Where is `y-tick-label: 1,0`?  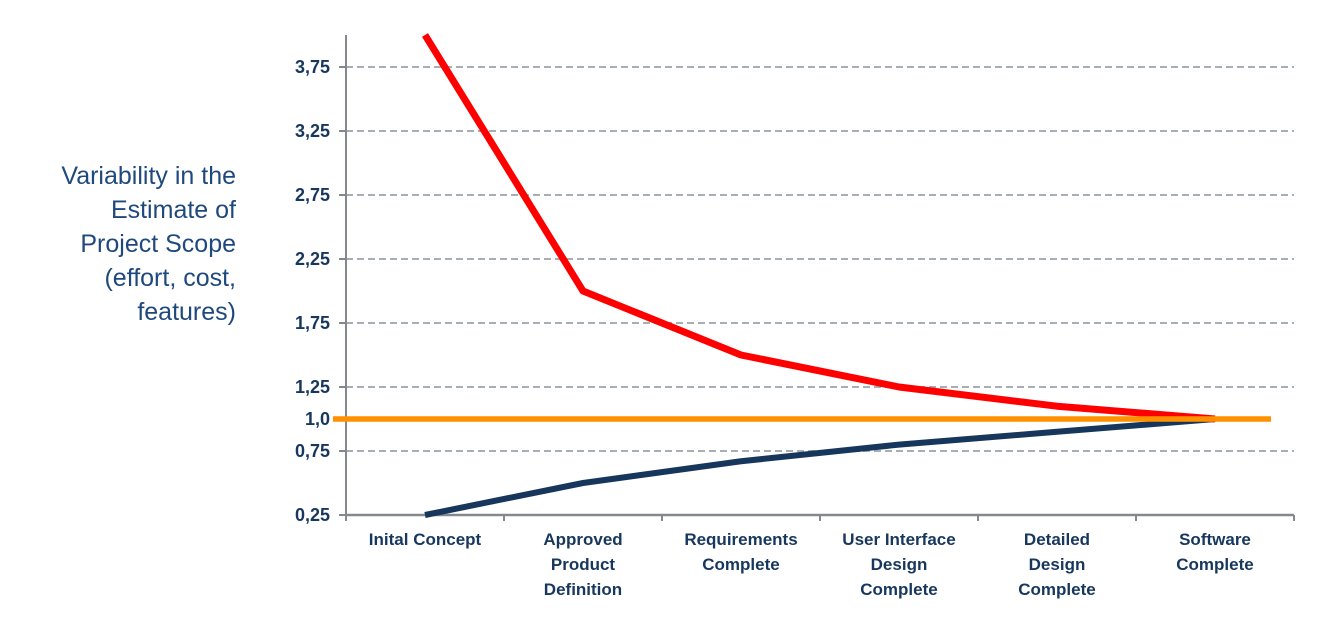 y-tick-label: 1,0 is located at coordinates (317, 419).